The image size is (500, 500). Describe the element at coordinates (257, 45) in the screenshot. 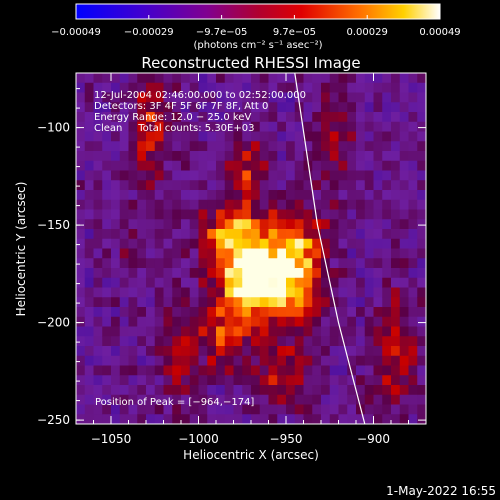

I see `colorbar-unit-label: (photons cm⁻² s⁻¹ asec⁻²)` at that location.